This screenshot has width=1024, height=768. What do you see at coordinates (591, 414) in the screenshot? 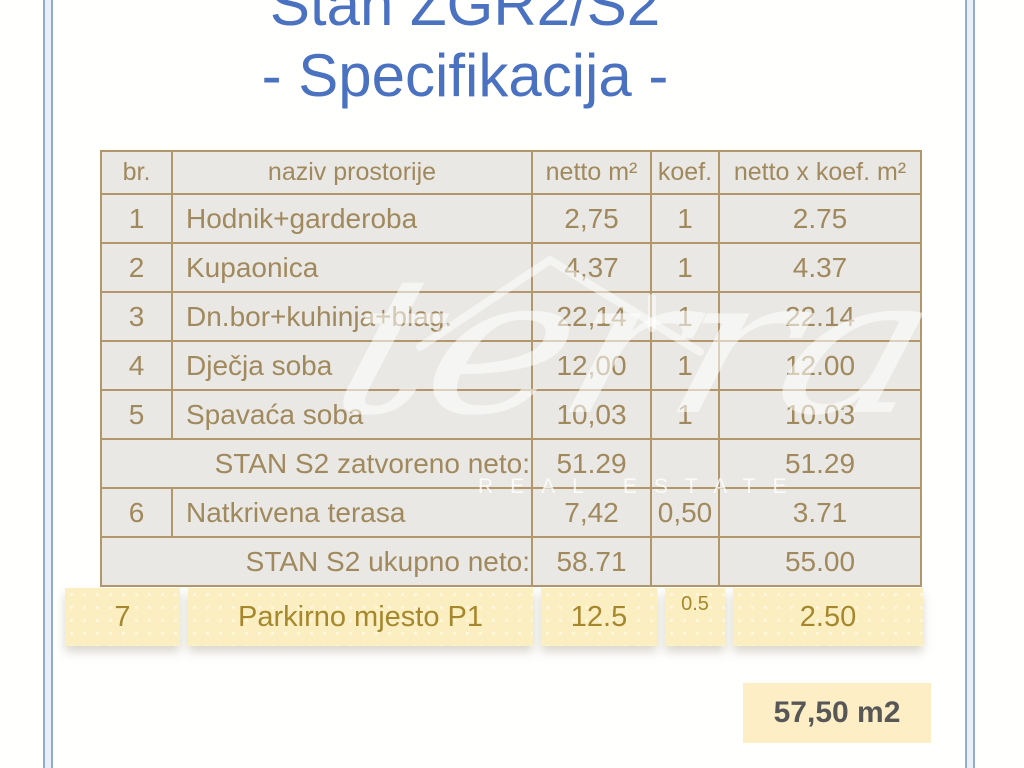
I see `cell-netto: 10,03` at bounding box center [591, 414].